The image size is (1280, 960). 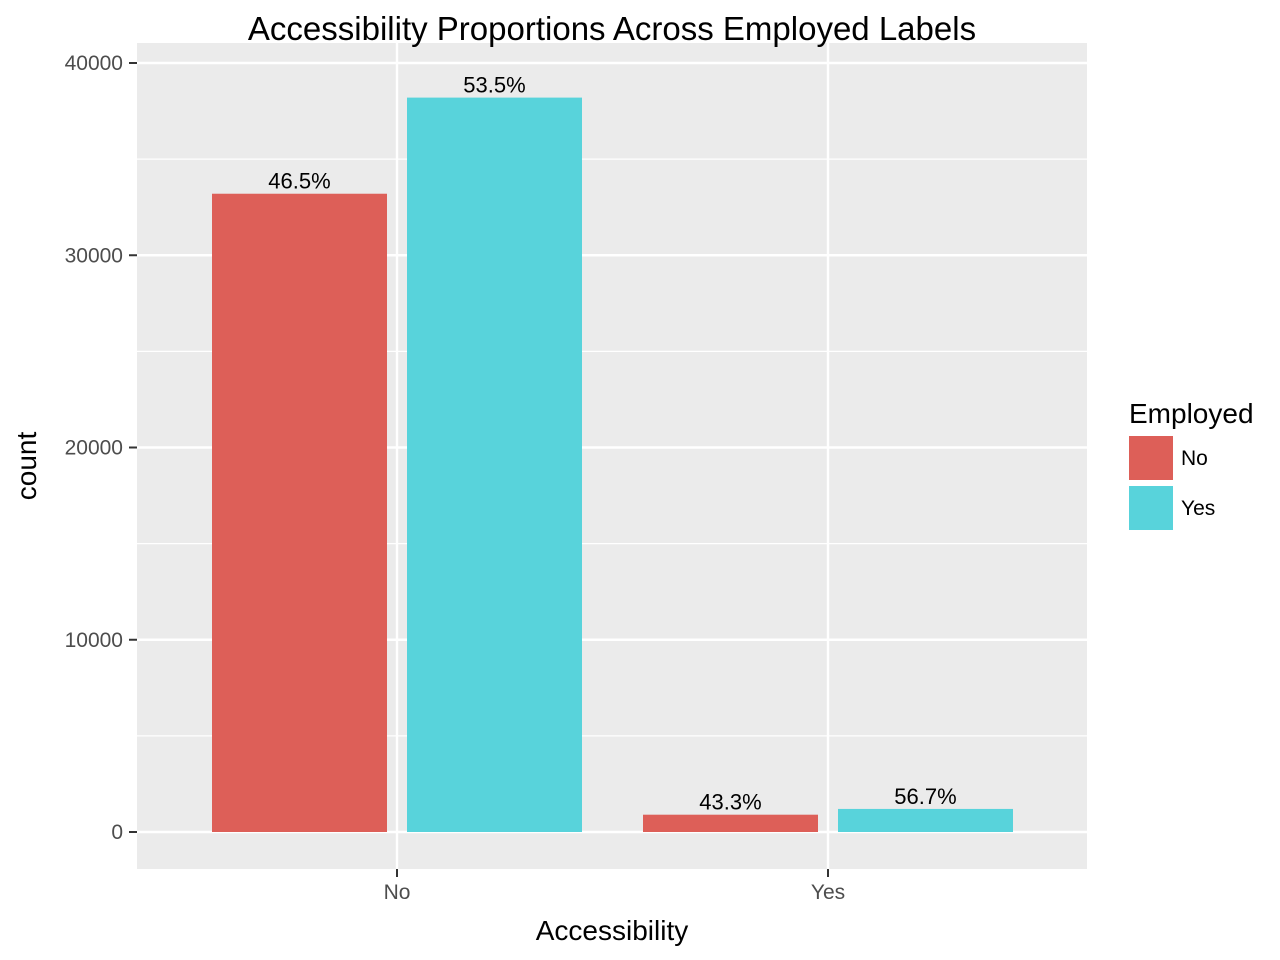 What do you see at coordinates (397, 892) in the screenshot?
I see `x-tick-label: No` at bounding box center [397, 892].